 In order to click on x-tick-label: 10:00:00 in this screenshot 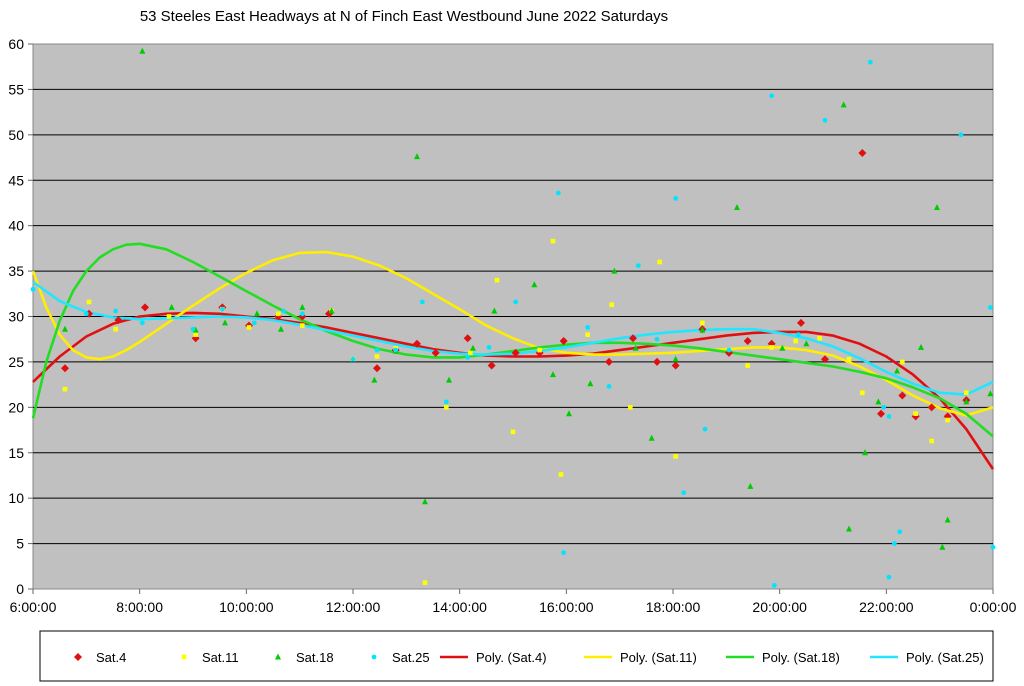, I will do `click(246, 607)`.